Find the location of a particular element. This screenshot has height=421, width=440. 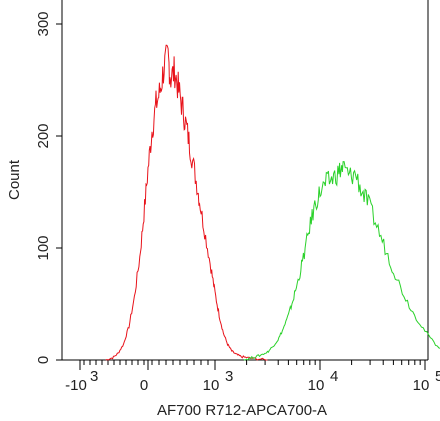

x-tick-label: -10 is located at coordinates (76, 385).